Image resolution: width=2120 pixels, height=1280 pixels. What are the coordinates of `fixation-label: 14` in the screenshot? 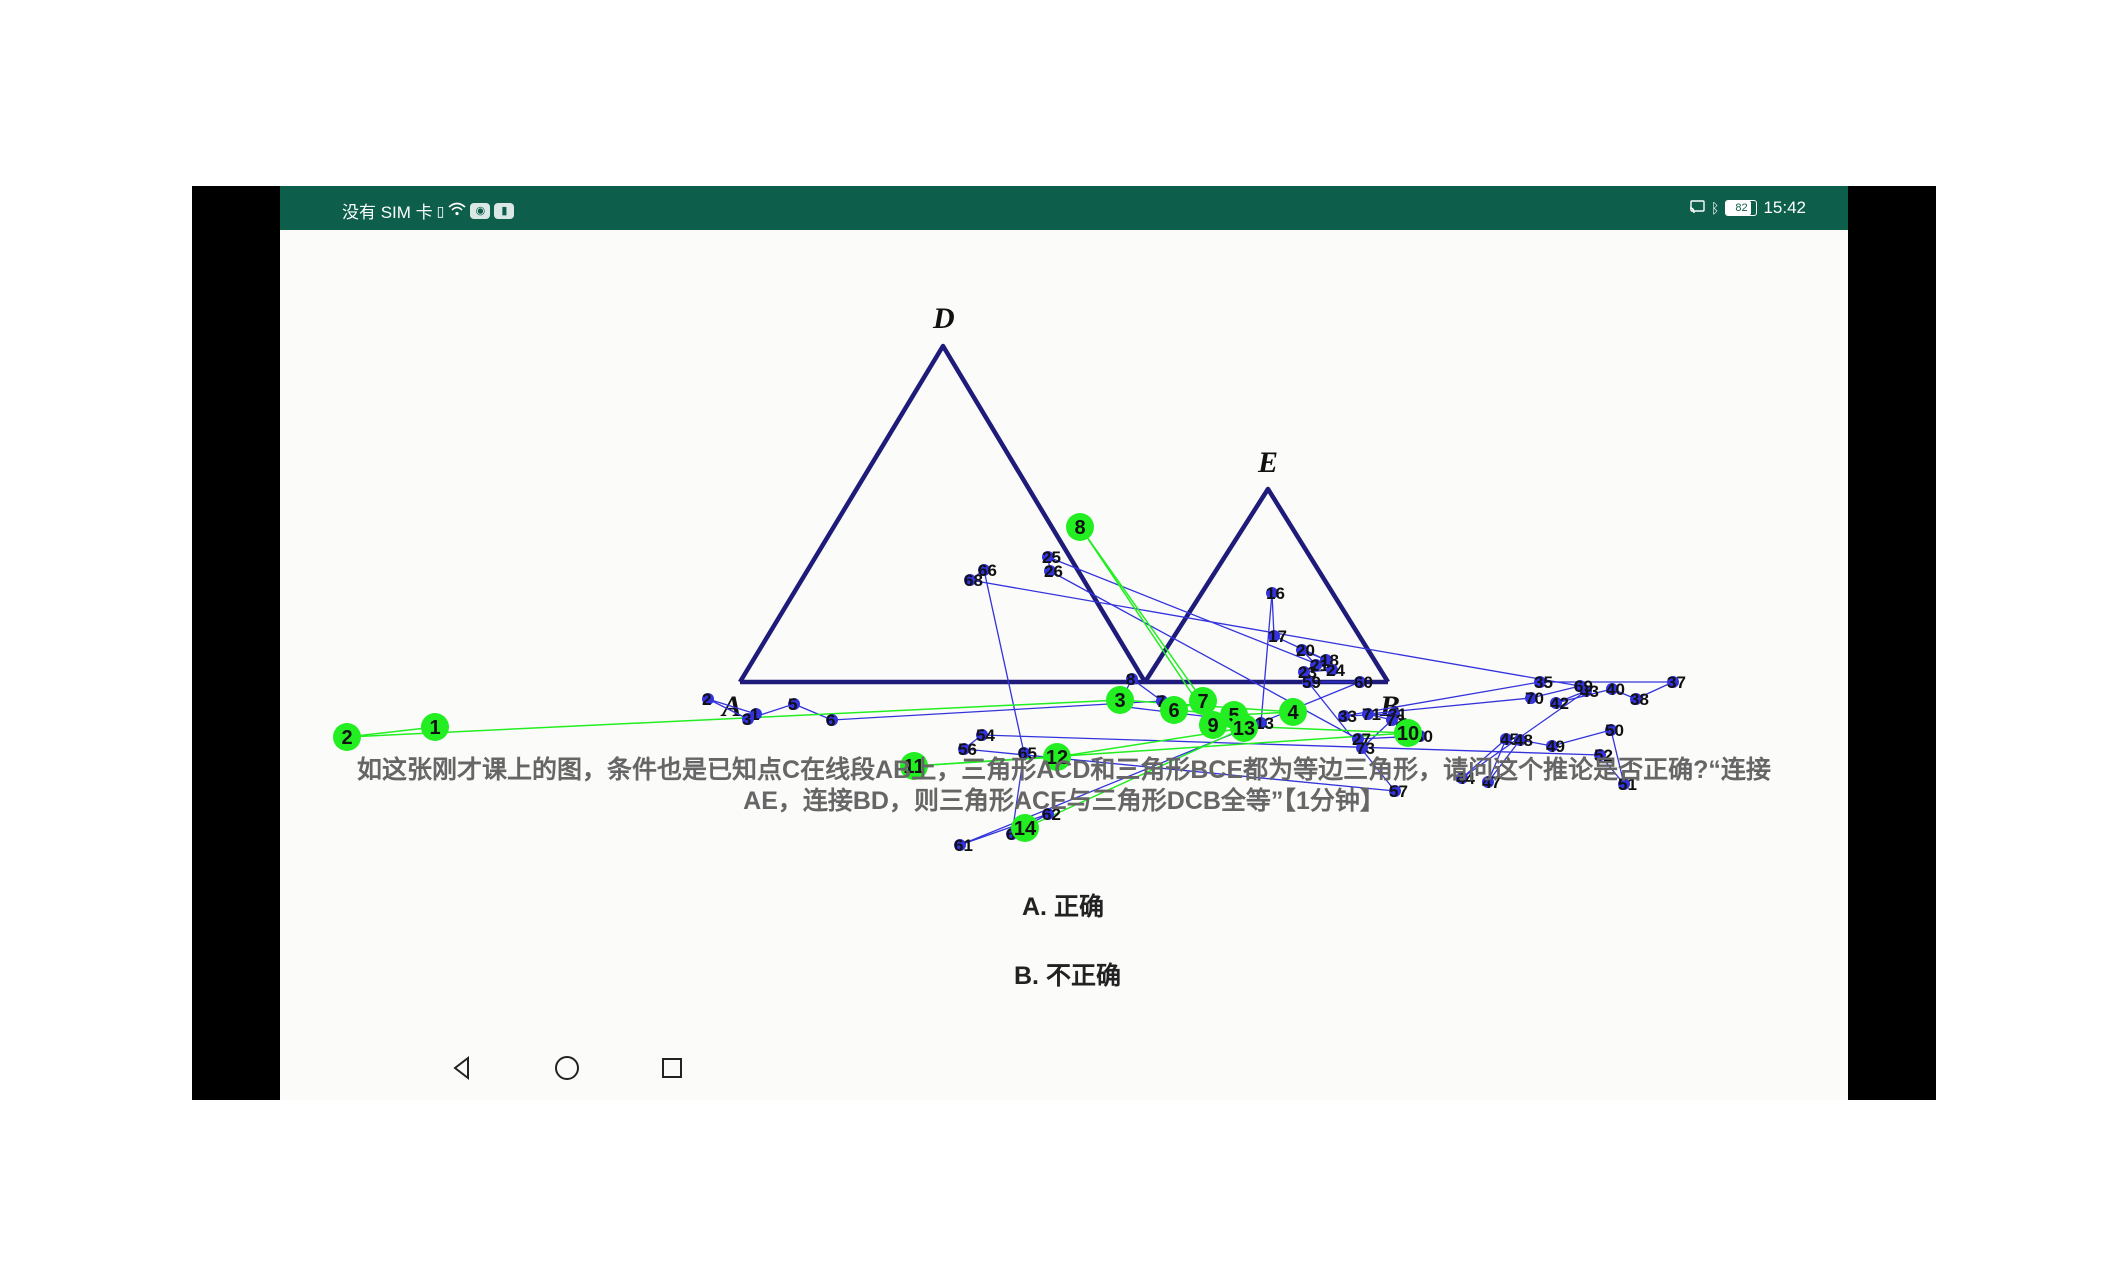 It's located at (1025, 829).